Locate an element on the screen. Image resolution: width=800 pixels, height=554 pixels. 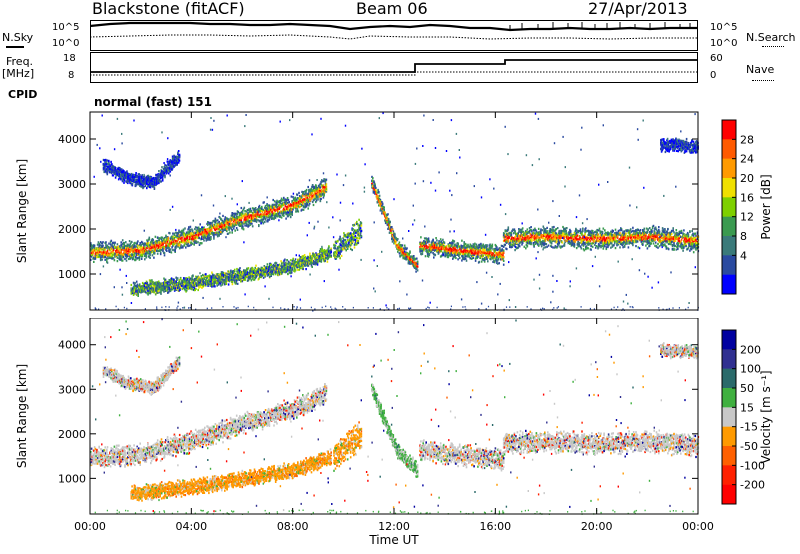
colorbar-label-0: Power [dB] is located at coordinates (766, 206).